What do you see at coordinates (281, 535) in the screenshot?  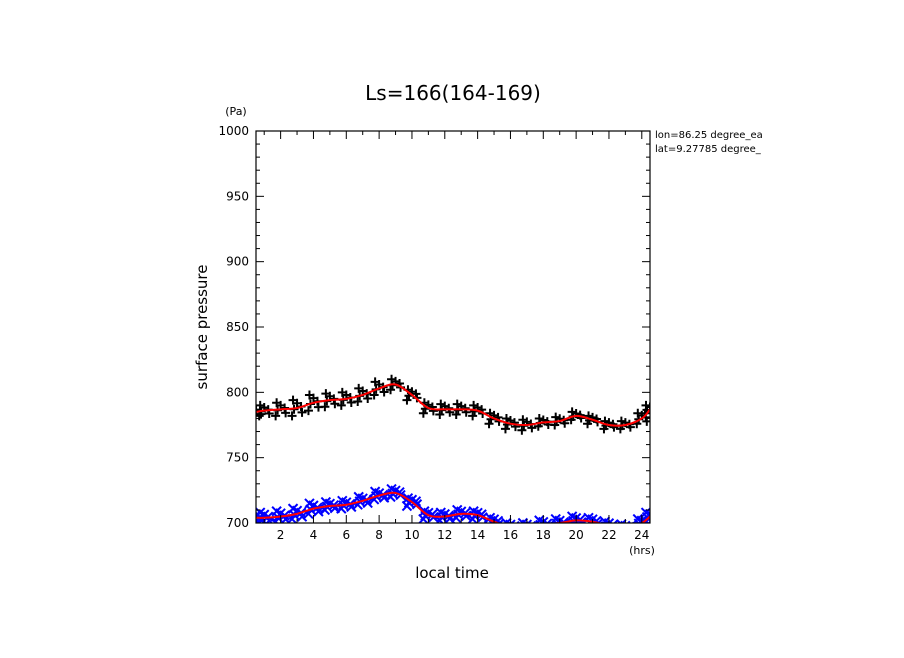 I see `x-tick-label: 2` at bounding box center [281, 535].